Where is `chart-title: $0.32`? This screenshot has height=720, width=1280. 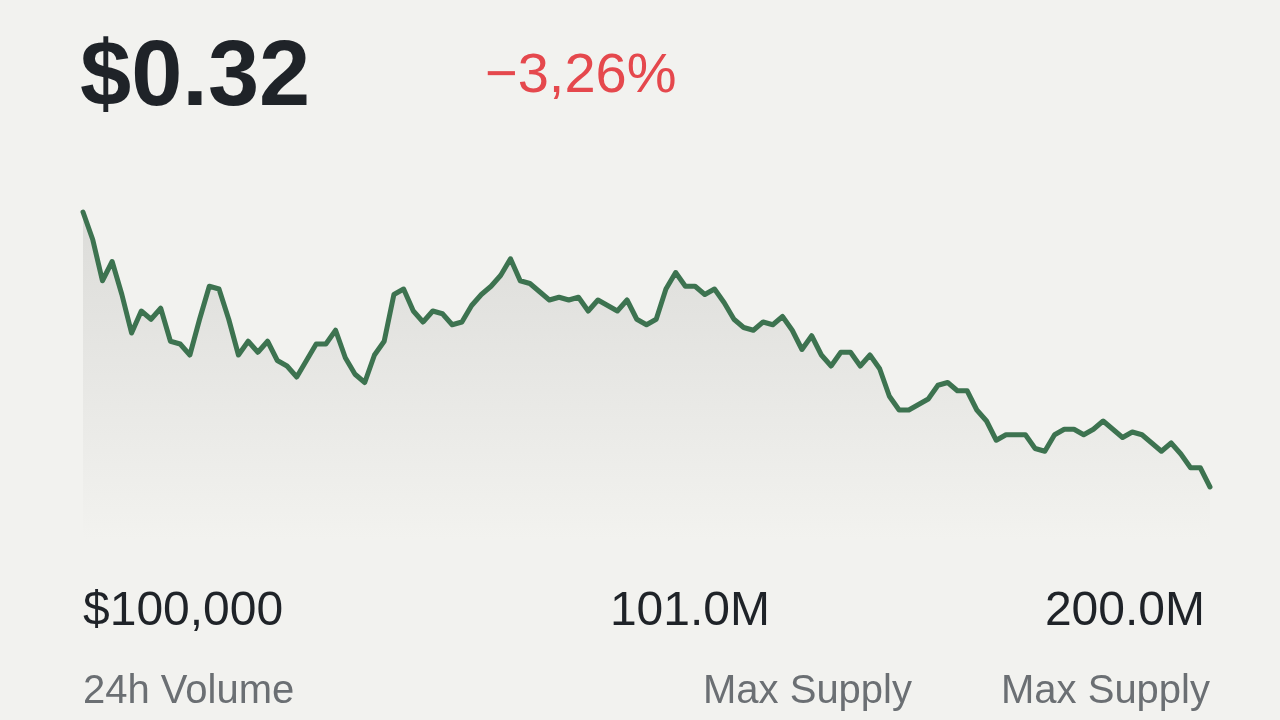 chart-title: $0.32 is located at coordinates (195, 73).